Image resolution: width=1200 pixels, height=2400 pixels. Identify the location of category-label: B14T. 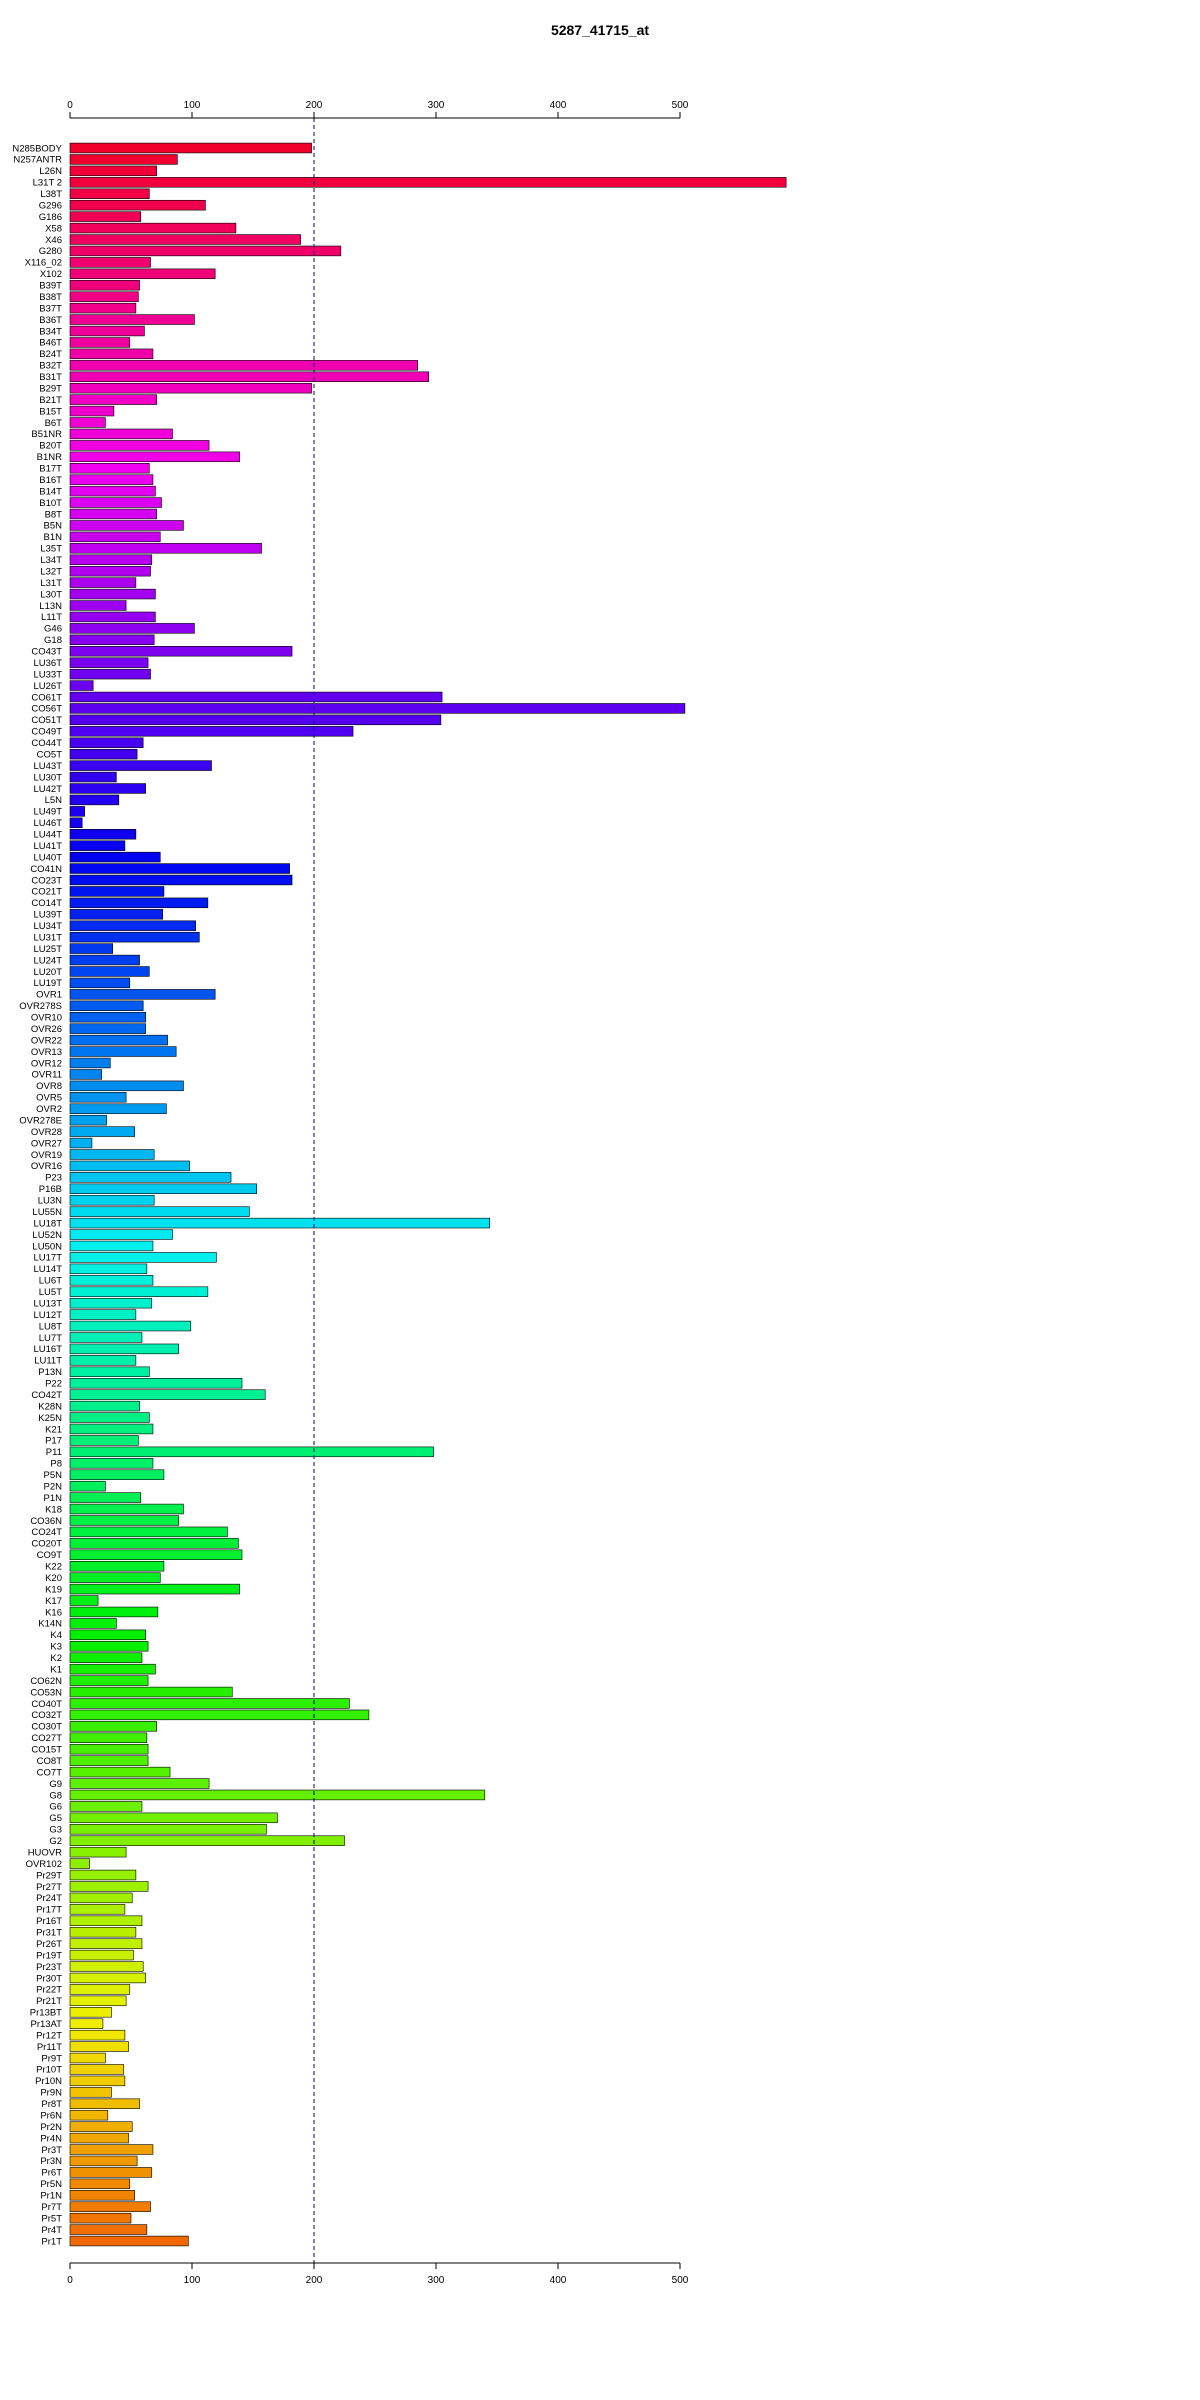
(50, 491).